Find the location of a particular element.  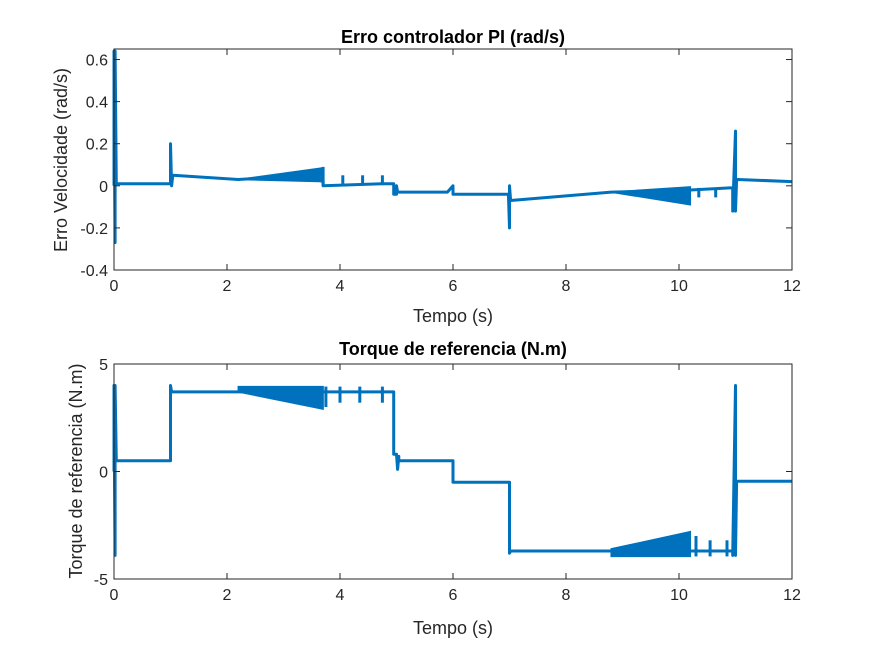

y-tick-label: -0.4 is located at coordinates (94, 271).